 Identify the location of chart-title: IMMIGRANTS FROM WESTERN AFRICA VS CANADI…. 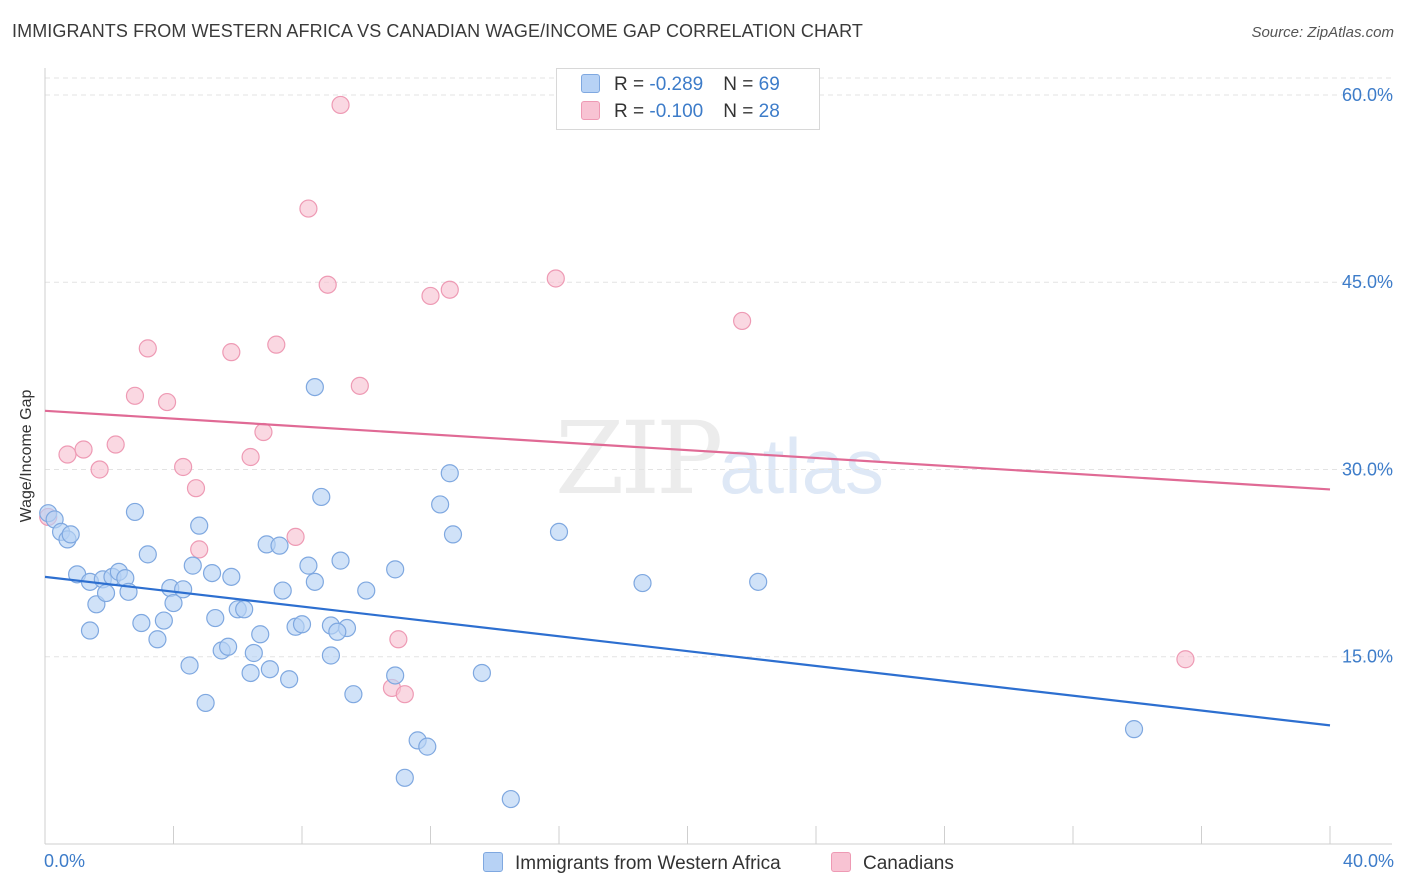
(438, 31).